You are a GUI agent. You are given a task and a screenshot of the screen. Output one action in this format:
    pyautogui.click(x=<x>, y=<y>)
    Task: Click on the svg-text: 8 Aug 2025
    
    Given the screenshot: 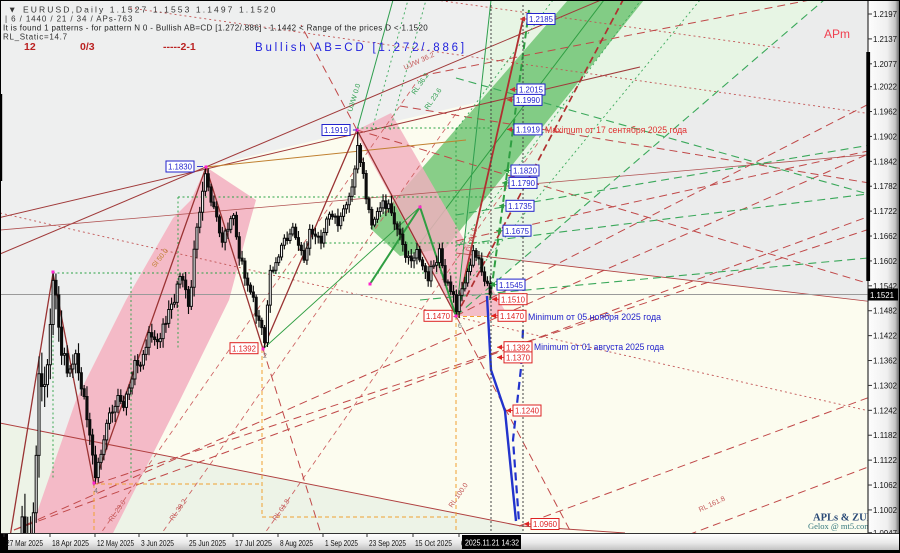 What is the action you would take?
    pyautogui.click(x=296, y=543)
    